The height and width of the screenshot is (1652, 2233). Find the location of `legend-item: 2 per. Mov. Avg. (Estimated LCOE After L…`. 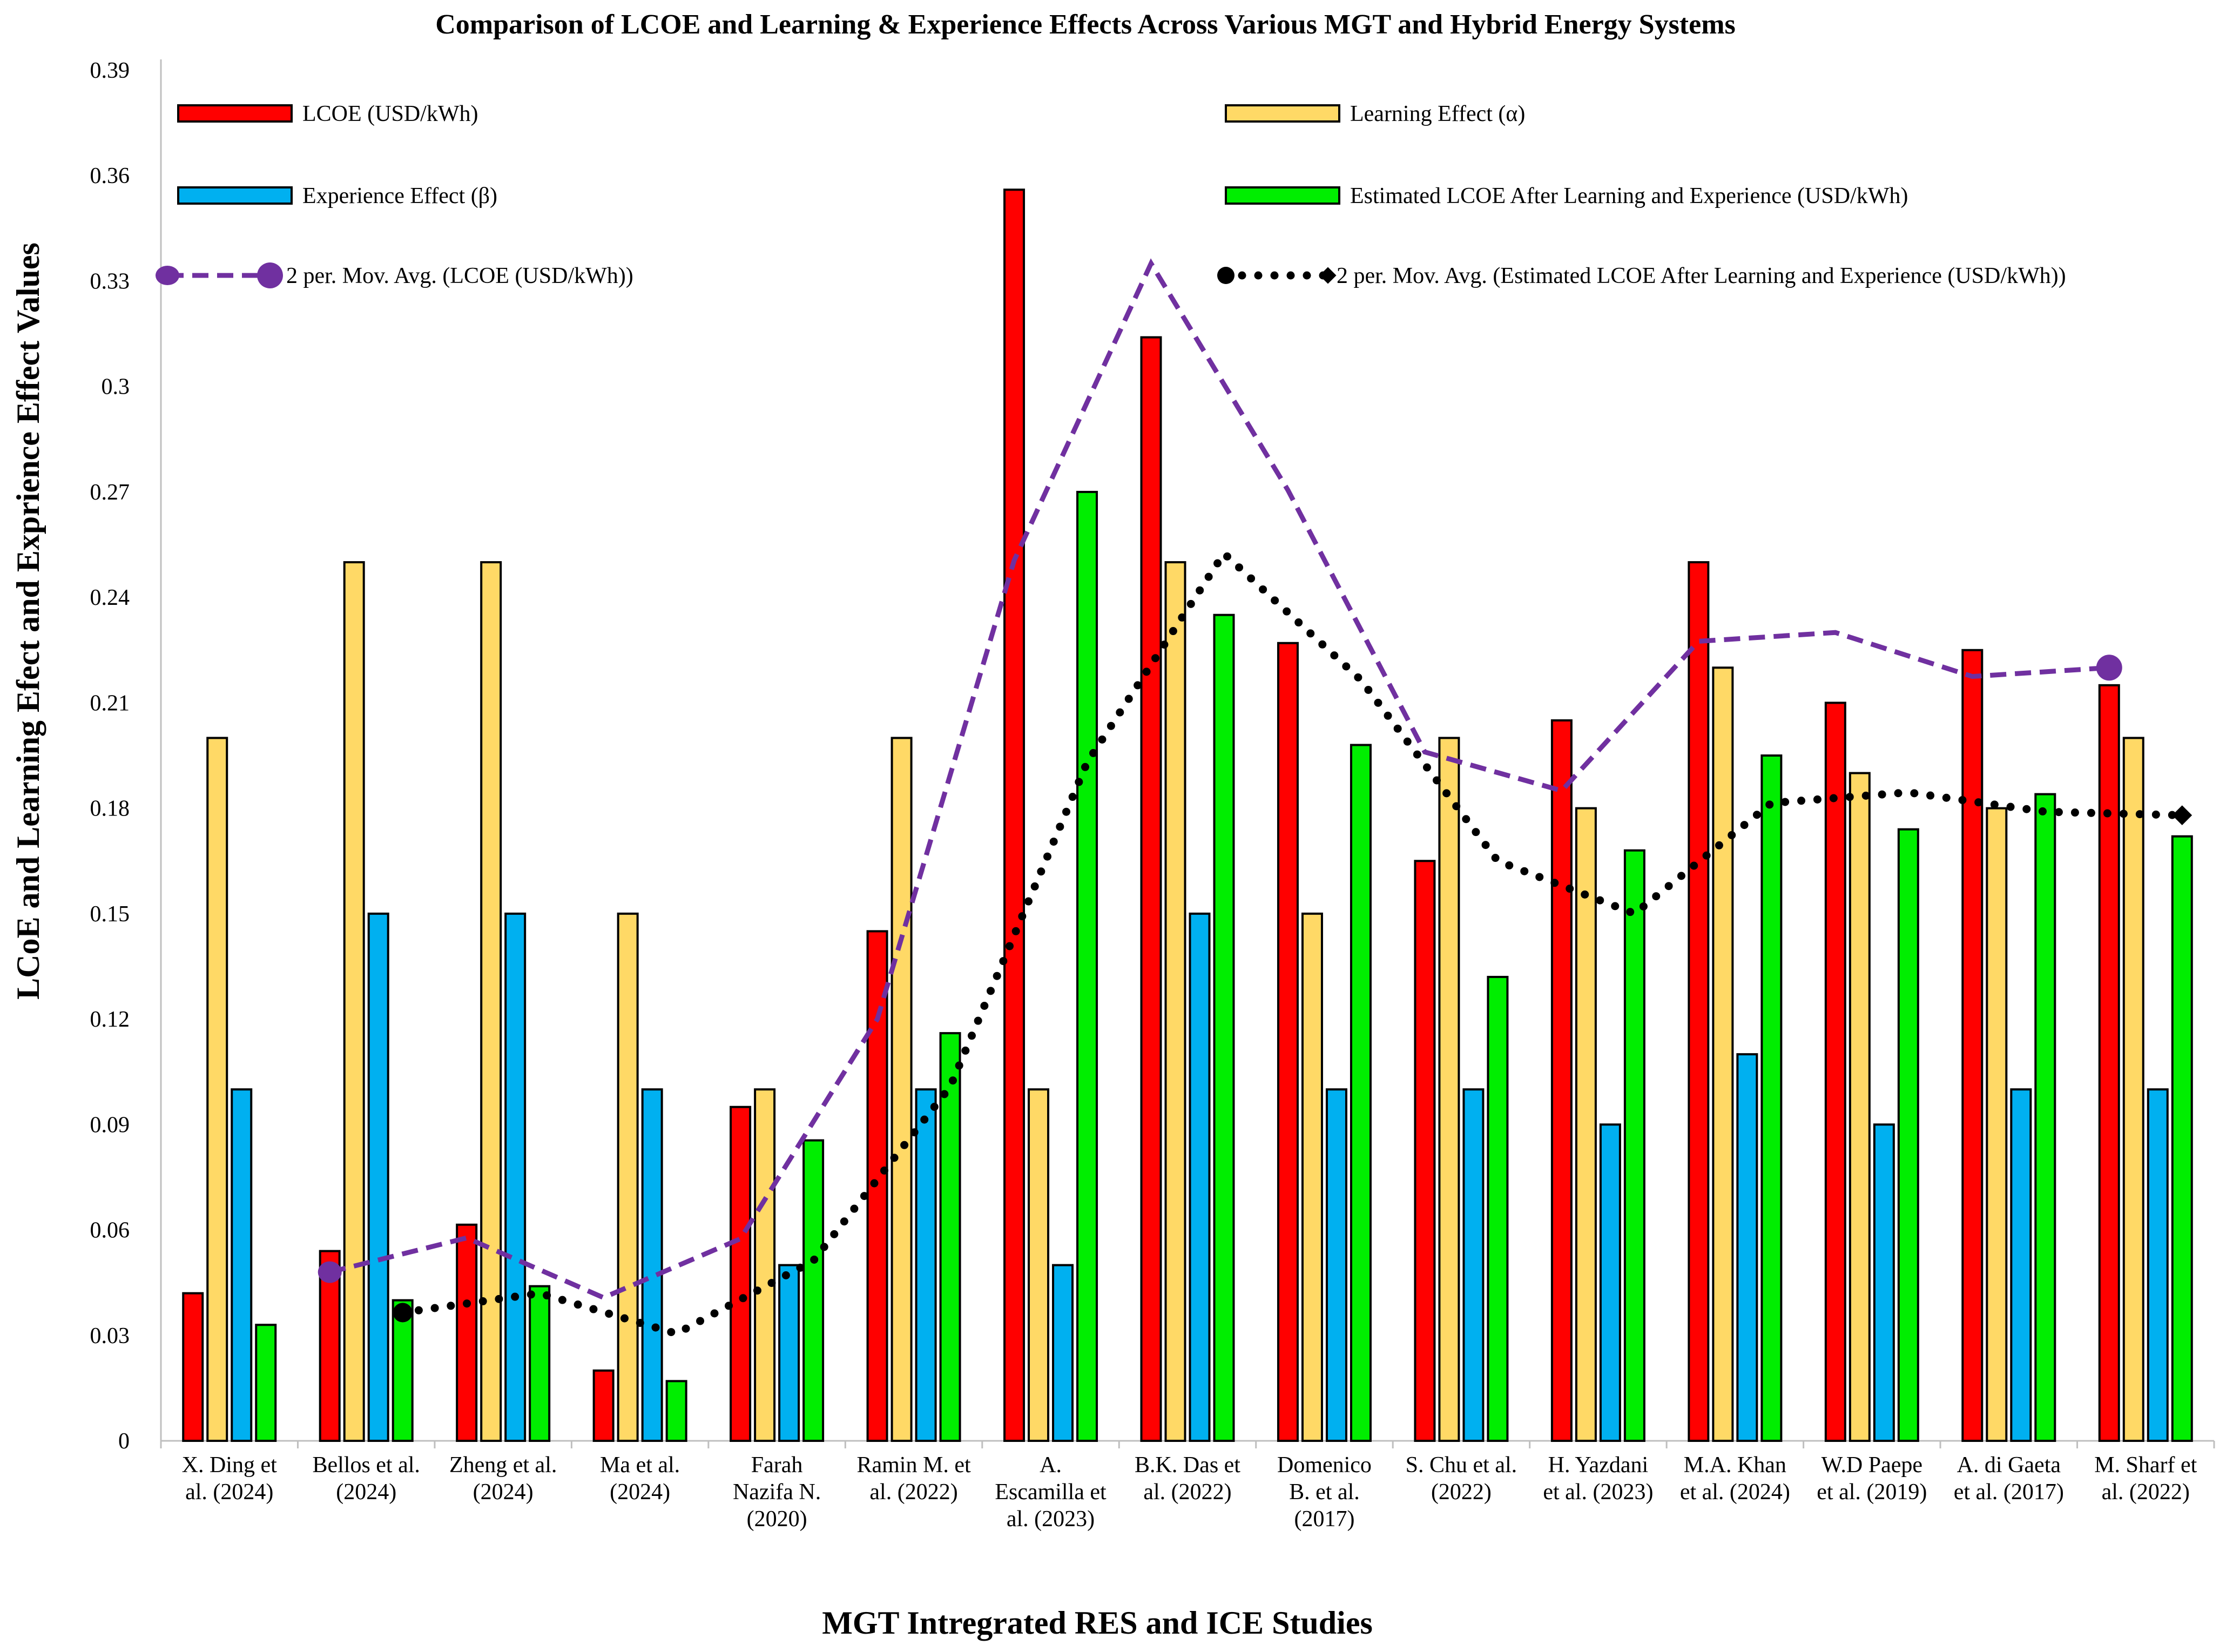

legend-item: 2 per. Mov. Avg. (Estimated LCOE After L… is located at coordinates (1641, 276).